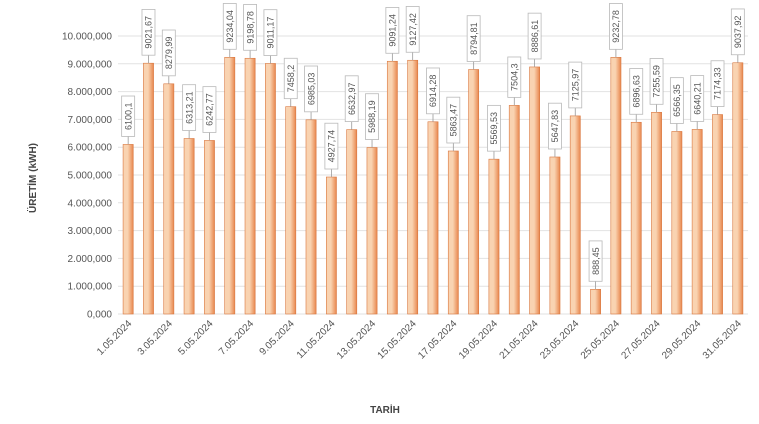 This screenshot has width=759, height=424. I want to click on data-label: 7458,2, so click(291, 79).